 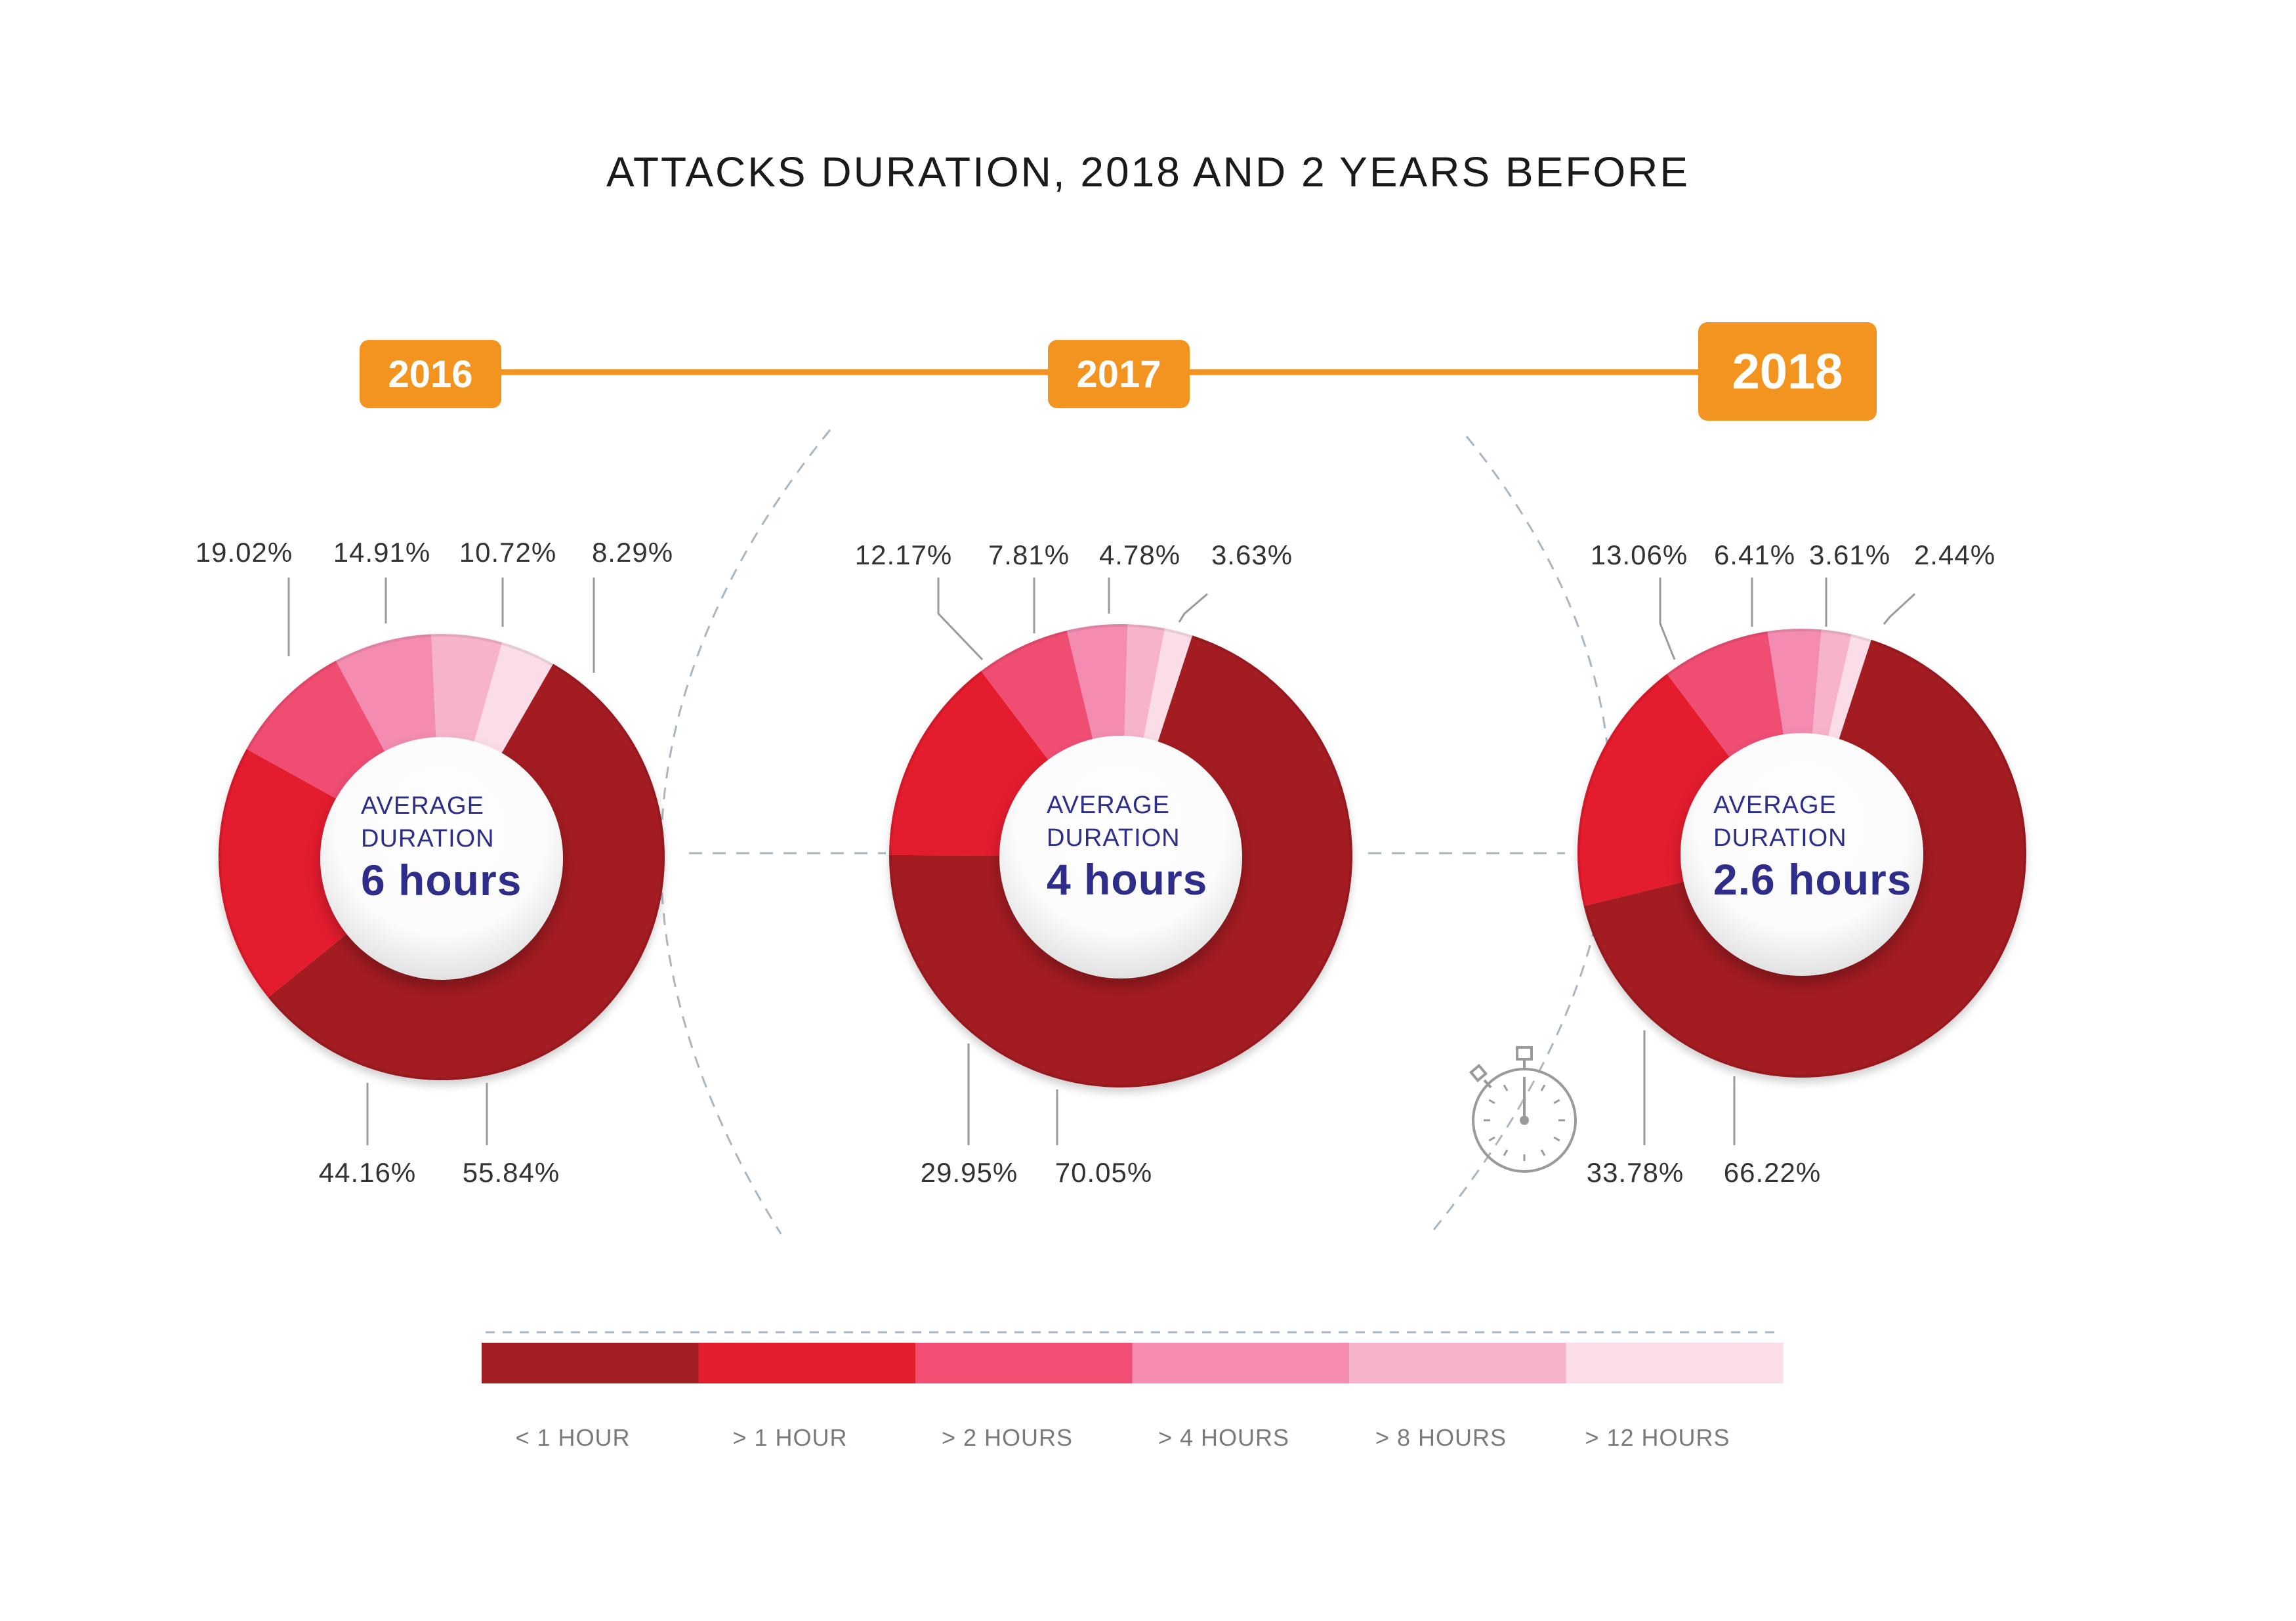 I want to click on legend-swatch-gt-1-hour, so click(x=807, y=1363).